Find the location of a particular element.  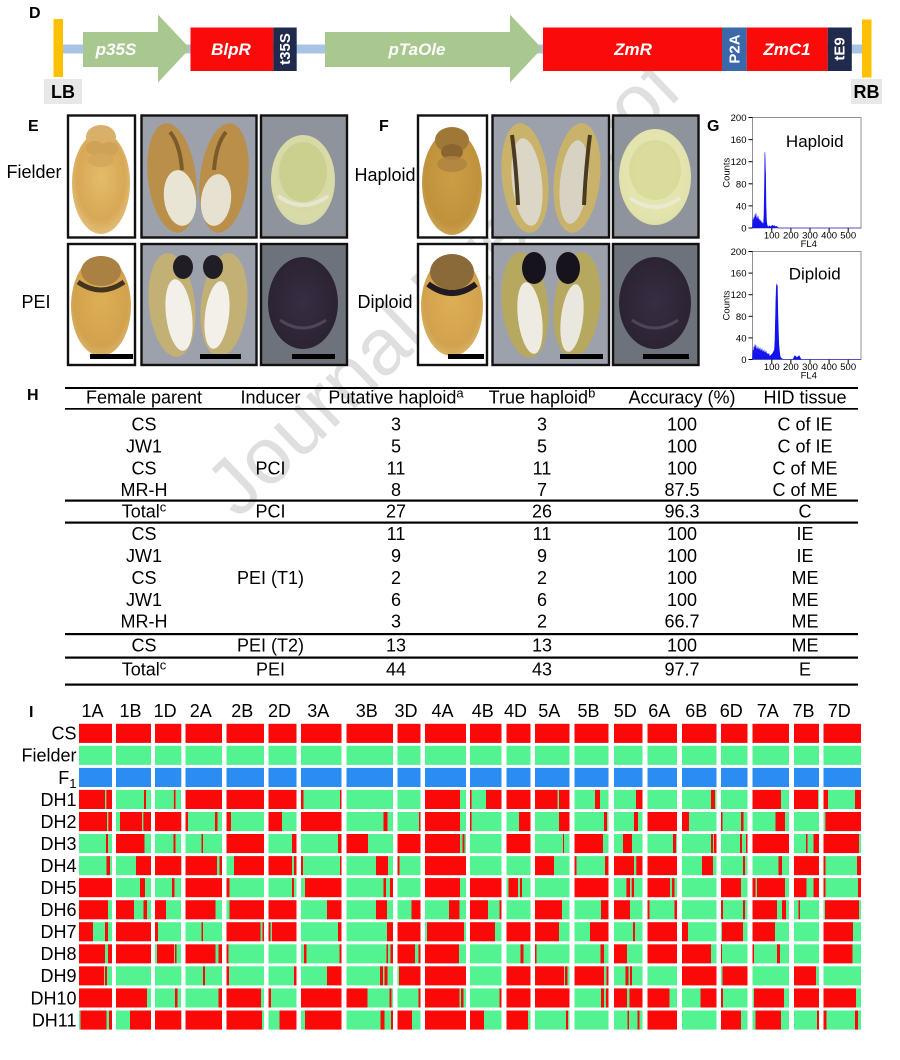

svg-text: DH3 is located at coordinates (58, 844).